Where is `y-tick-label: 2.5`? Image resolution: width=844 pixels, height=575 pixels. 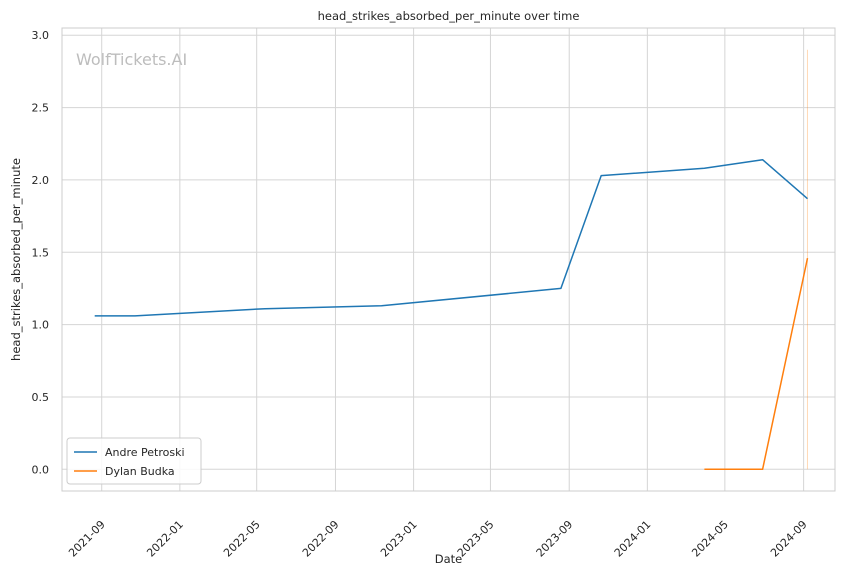 y-tick-label: 2.5 is located at coordinates (41, 108).